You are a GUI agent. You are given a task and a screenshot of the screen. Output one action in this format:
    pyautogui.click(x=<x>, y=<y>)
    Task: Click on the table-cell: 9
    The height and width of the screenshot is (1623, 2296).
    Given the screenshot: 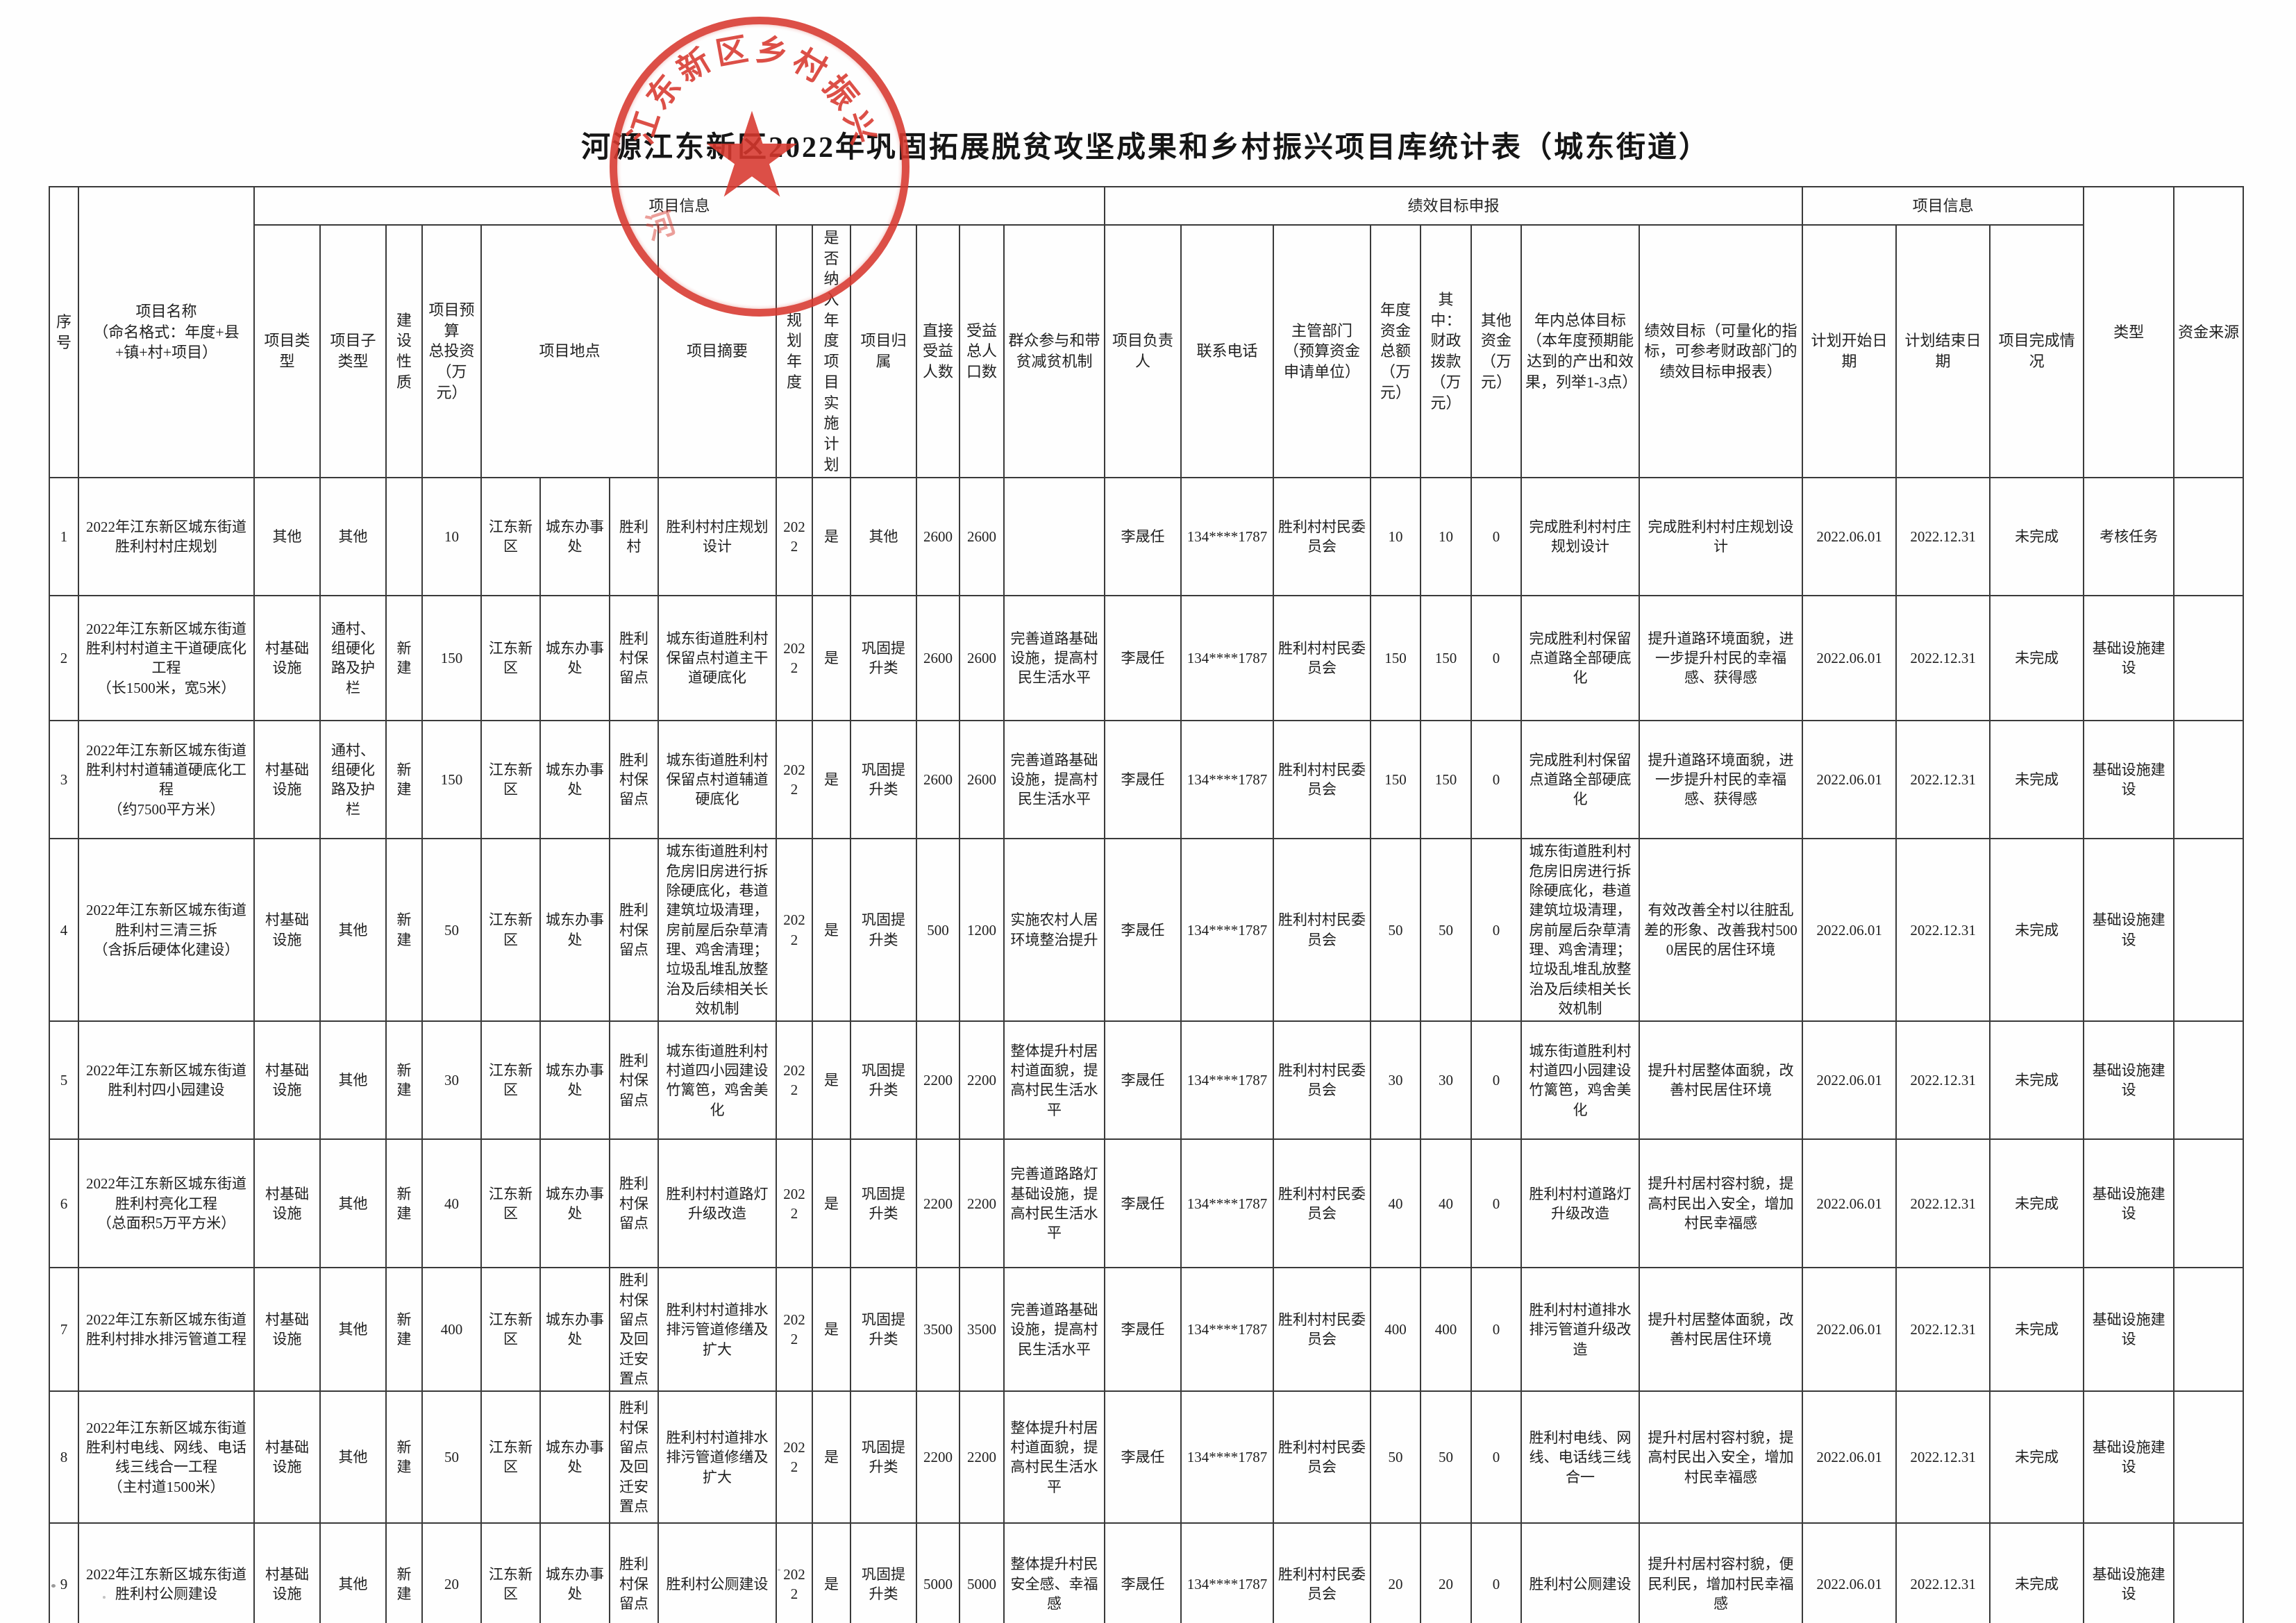 What is the action you would take?
    pyautogui.click(x=64, y=1572)
    